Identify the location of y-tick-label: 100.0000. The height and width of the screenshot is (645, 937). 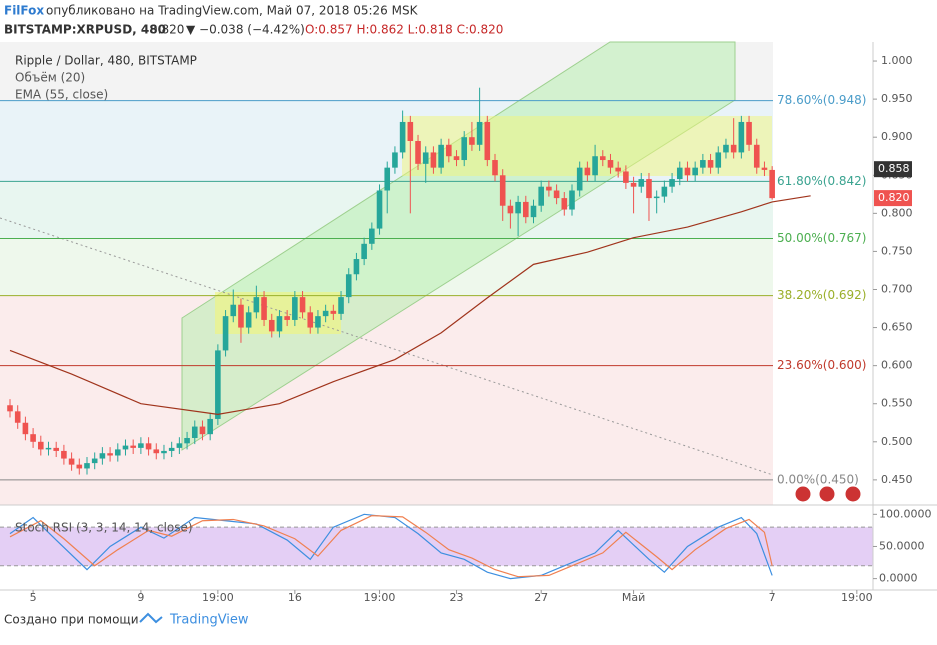
(905, 513).